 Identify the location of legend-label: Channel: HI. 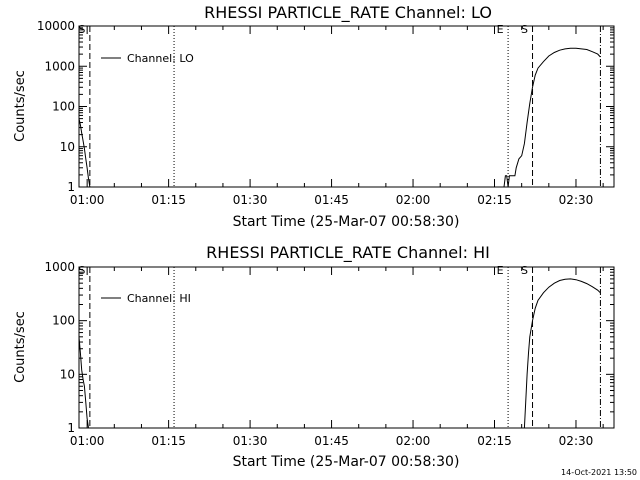
(159, 298).